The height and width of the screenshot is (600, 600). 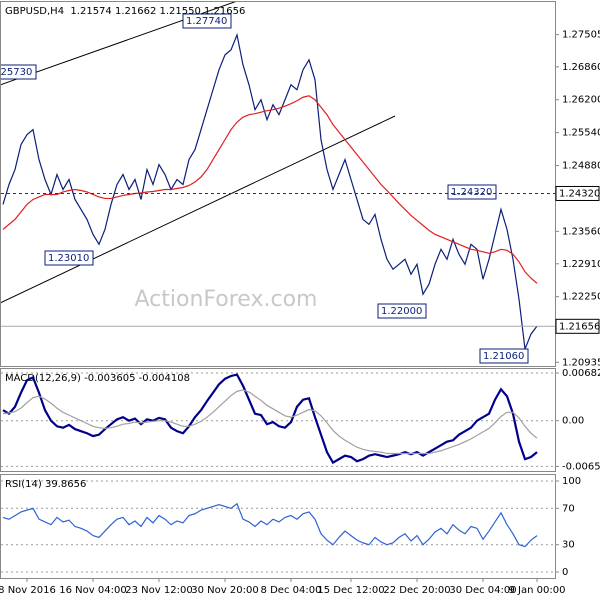 I want to click on annotation-label: 1.27740, so click(x=206, y=21).